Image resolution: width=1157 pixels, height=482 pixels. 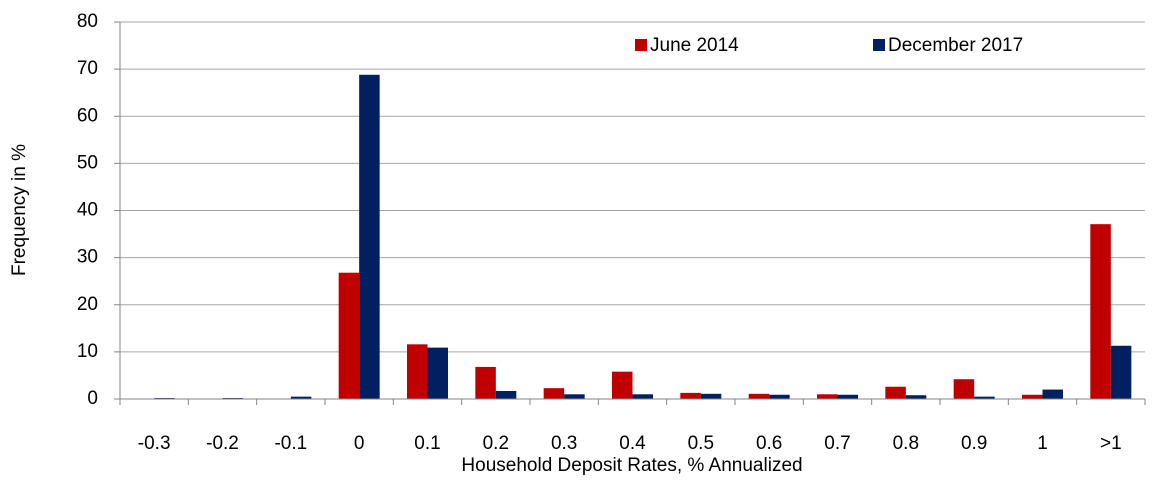 I want to click on x-tick-label: >1, so click(x=1111, y=443).